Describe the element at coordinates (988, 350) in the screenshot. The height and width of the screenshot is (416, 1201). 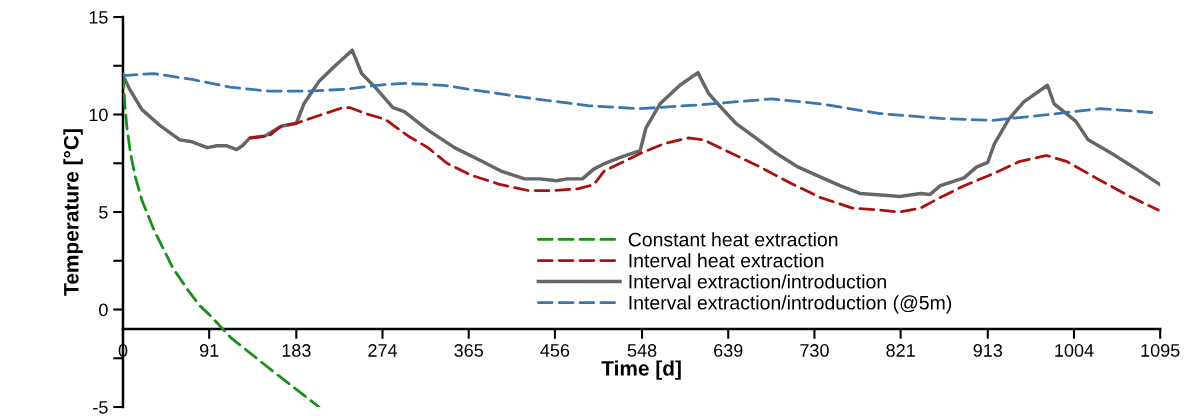
I see `x-tick-label: 913` at that location.